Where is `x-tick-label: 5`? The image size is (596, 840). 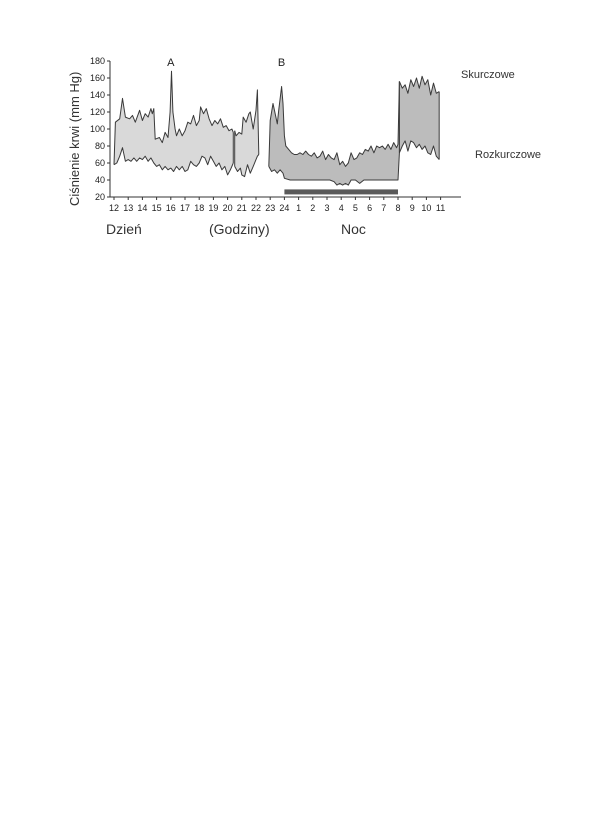 x-tick-label: 5 is located at coordinates (355, 208).